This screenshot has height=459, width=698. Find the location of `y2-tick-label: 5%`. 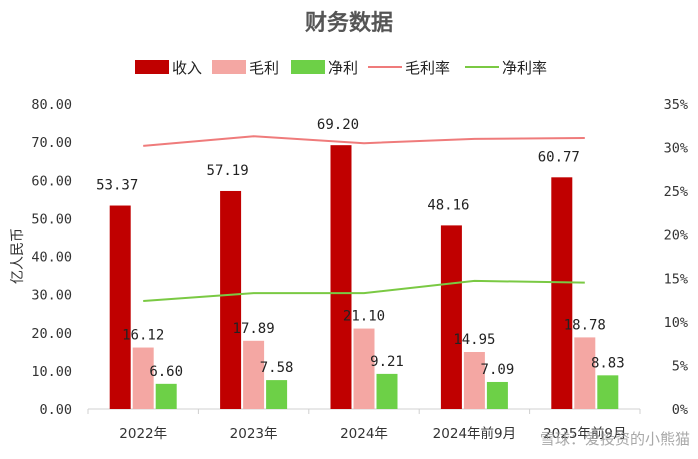

y2-tick-label: 5% is located at coordinates (680, 366).